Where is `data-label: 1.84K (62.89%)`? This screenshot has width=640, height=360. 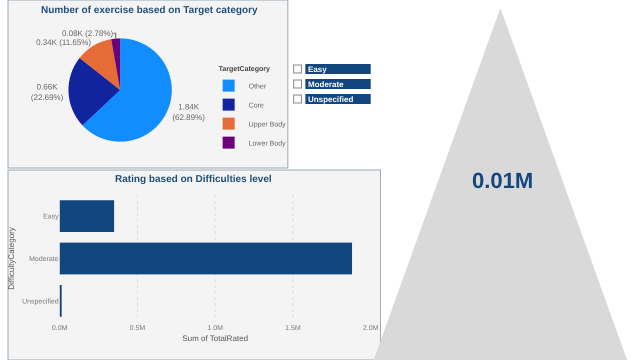
data-label: 1.84K (62.89%) is located at coordinates (189, 112).